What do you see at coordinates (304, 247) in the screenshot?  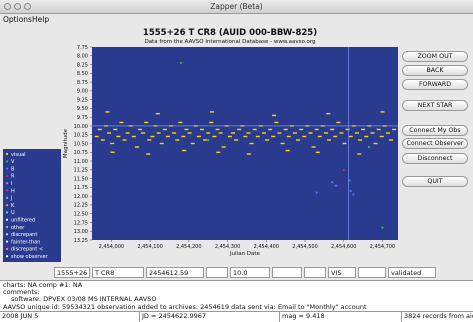 I see `x-tick-label: 2,454,500` at bounding box center [304, 247].